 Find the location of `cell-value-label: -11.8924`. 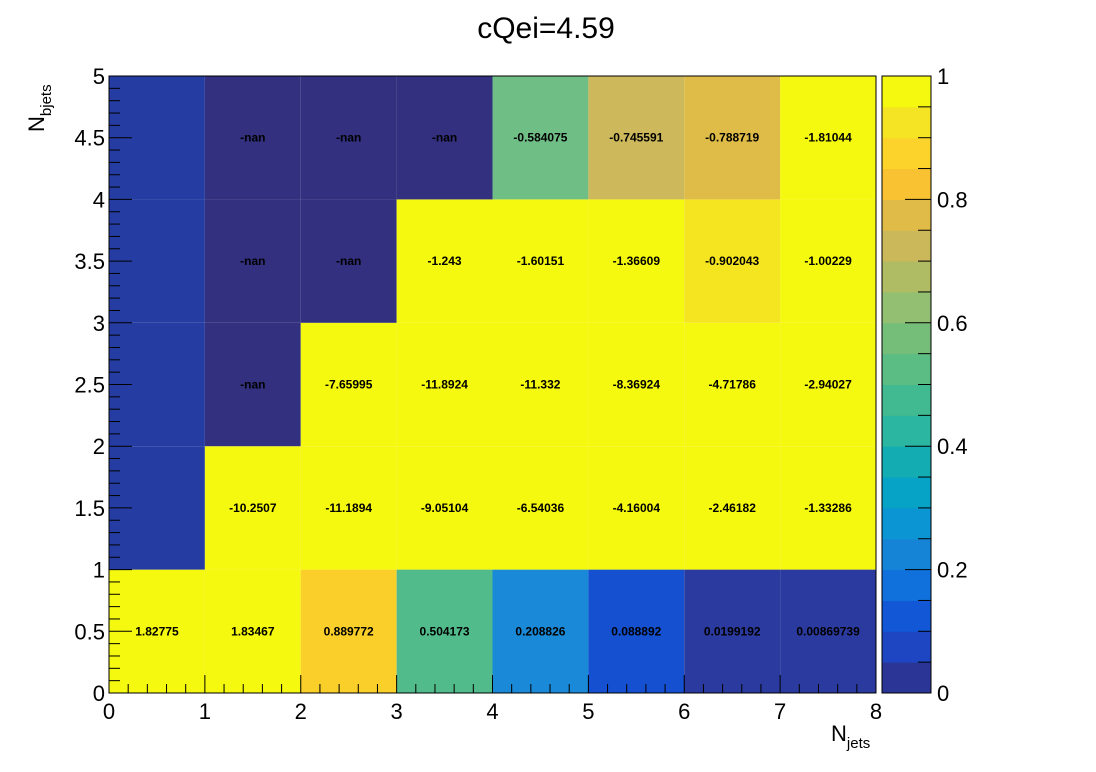

cell-value-label: -11.8924 is located at coordinates (444, 385).